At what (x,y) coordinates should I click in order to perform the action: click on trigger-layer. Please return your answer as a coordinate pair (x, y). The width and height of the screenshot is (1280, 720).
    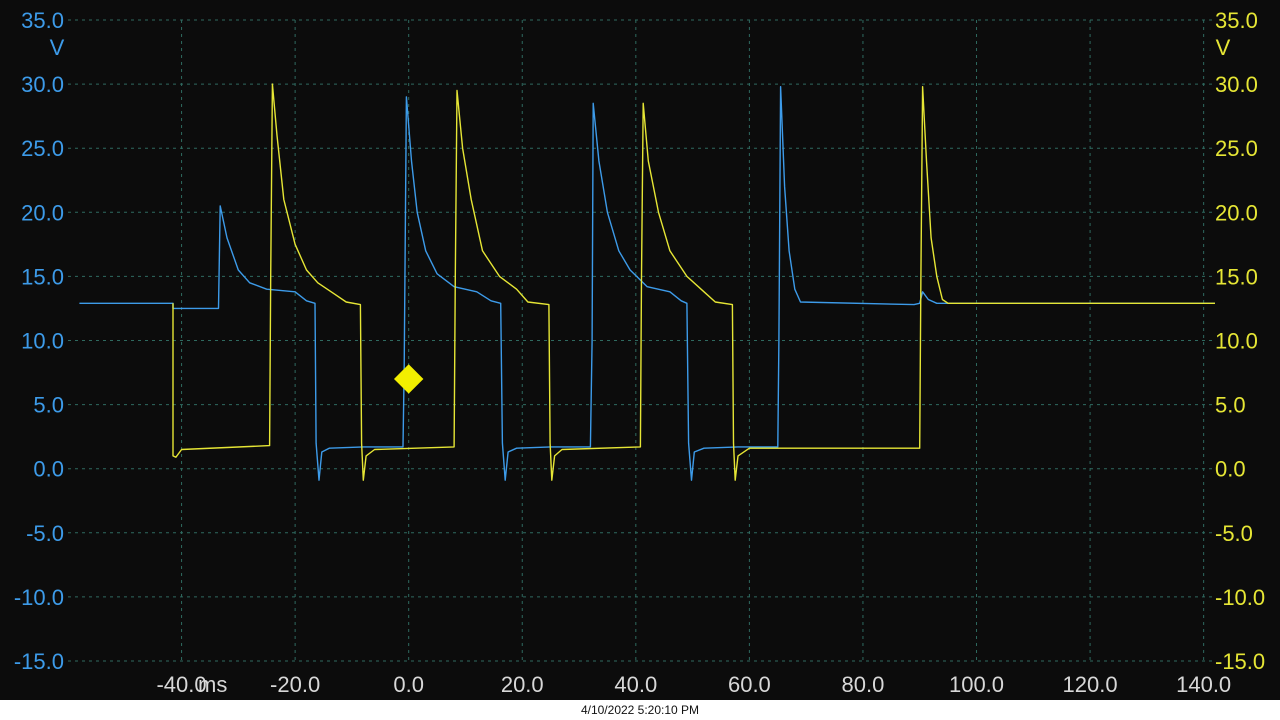
    Looking at the image, I should click on (408, 379).